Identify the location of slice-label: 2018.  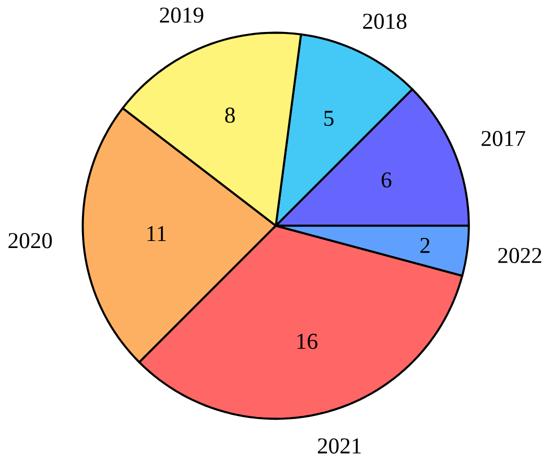
(384, 21).